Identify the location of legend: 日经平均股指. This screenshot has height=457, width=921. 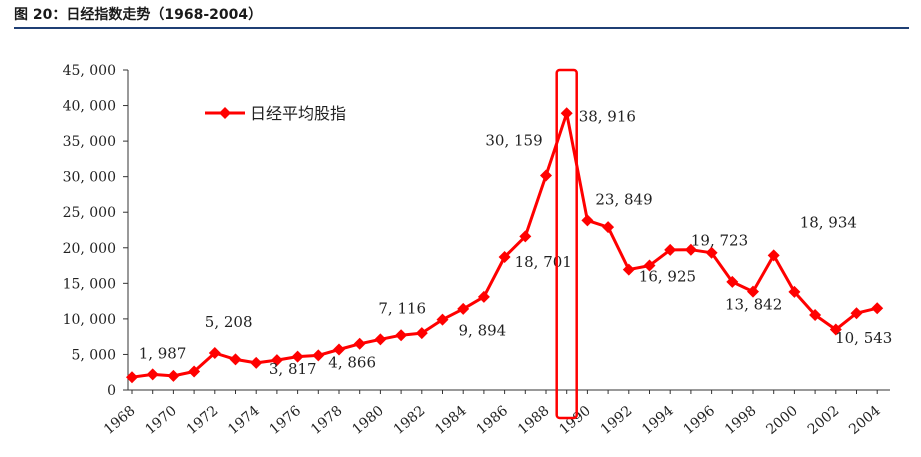
(275, 113).